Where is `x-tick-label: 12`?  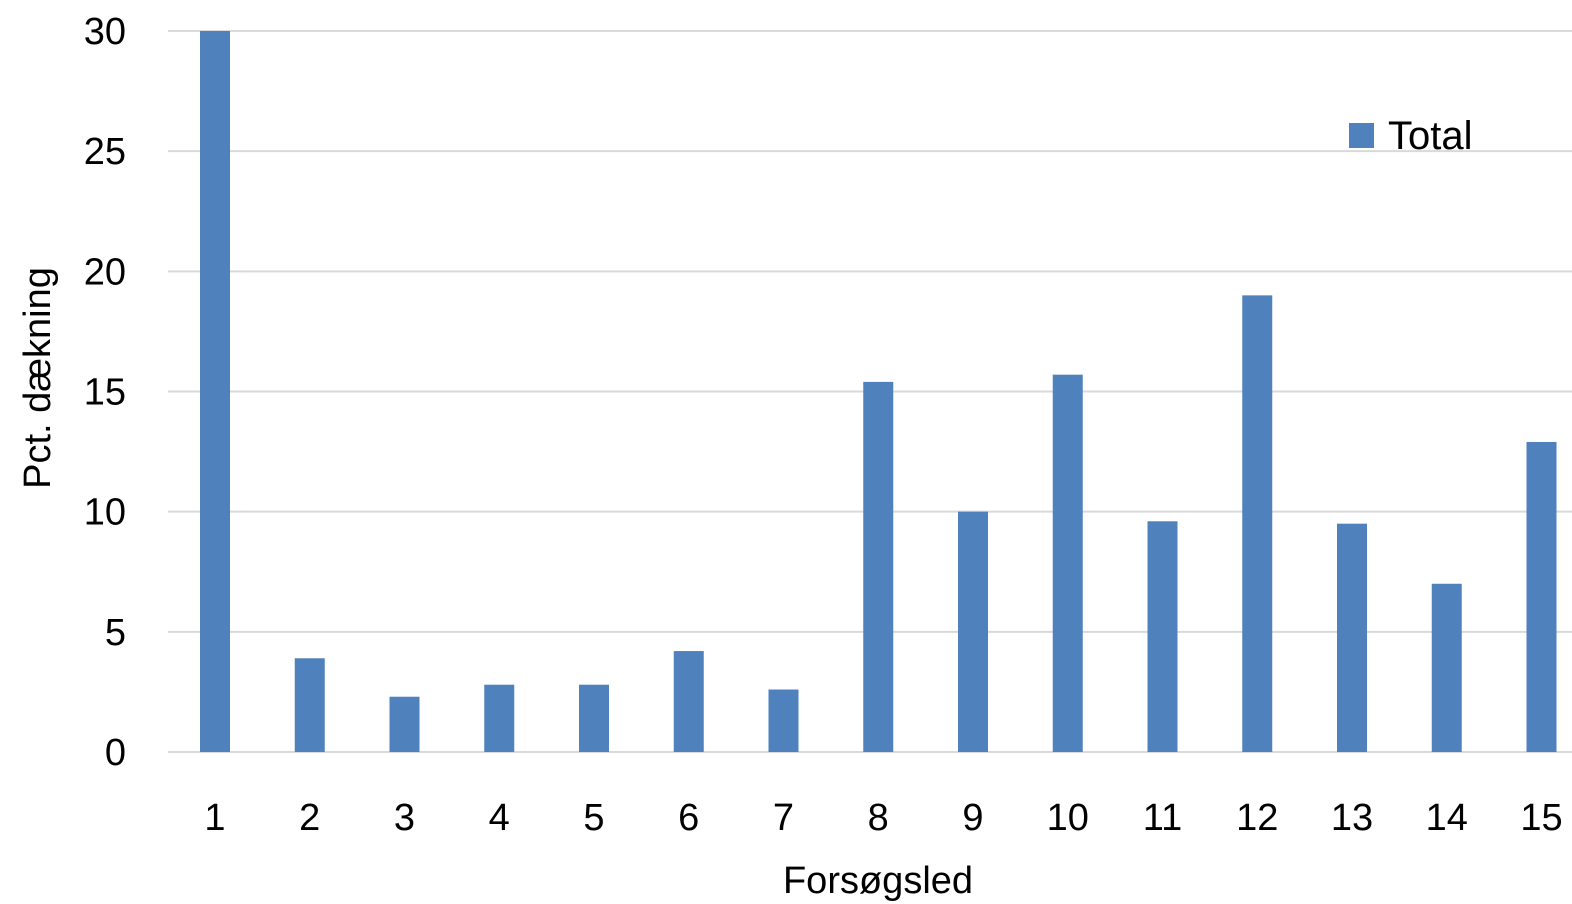 x-tick-label: 12 is located at coordinates (1257, 818).